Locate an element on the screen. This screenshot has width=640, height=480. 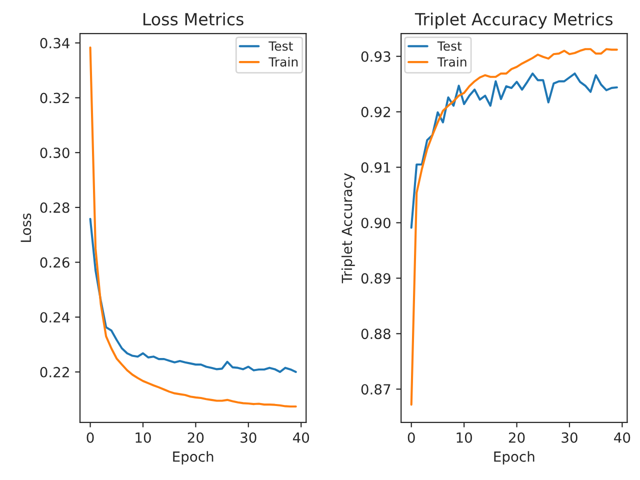
y-tick-label: 0.28 is located at coordinates (55, 207).